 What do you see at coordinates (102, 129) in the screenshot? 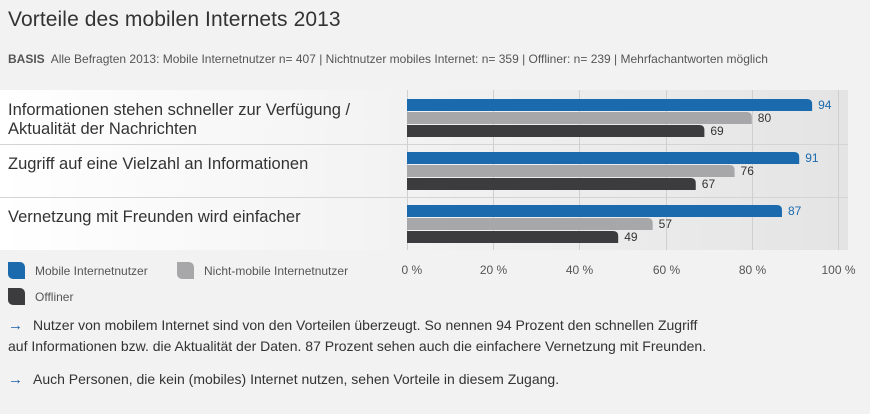
I see `category-label-line: Aktualität der Nachrichten` at bounding box center [102, 129].